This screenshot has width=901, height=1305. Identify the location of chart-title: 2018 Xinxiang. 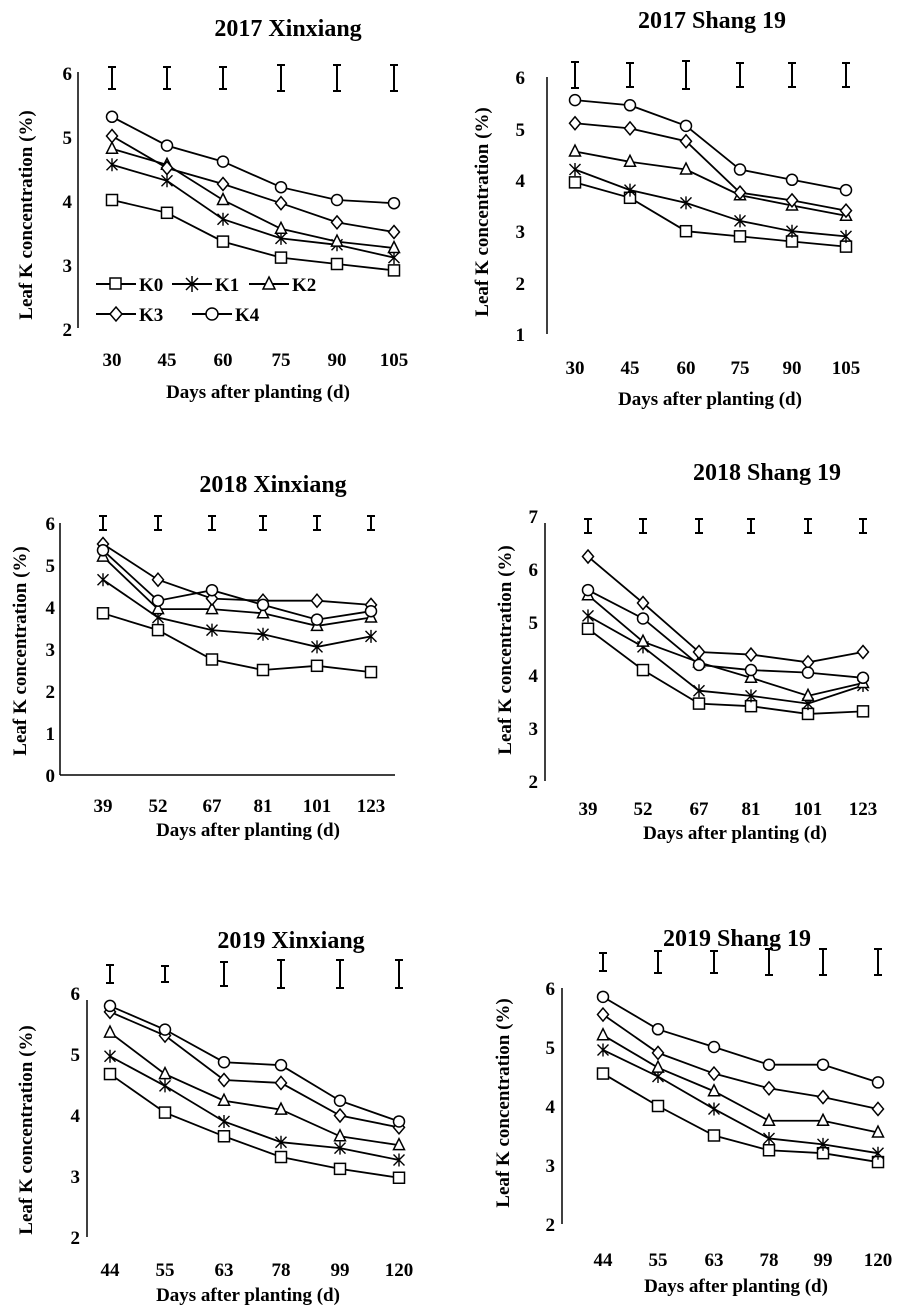
(272, 485).